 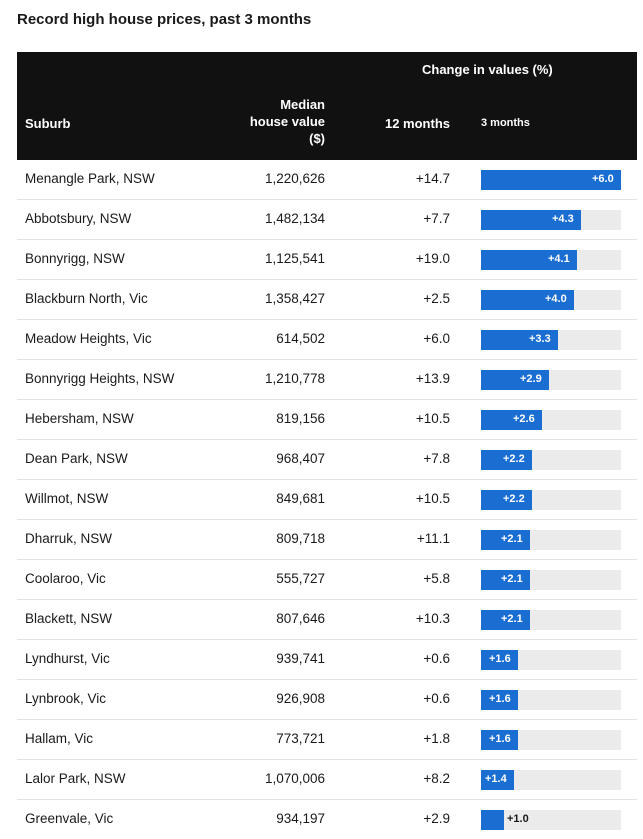 What do you see at coordinates (432, 378) in the screenshot?
I see `twelve-months-cell: +13.9` at bounding box center [432, 378].